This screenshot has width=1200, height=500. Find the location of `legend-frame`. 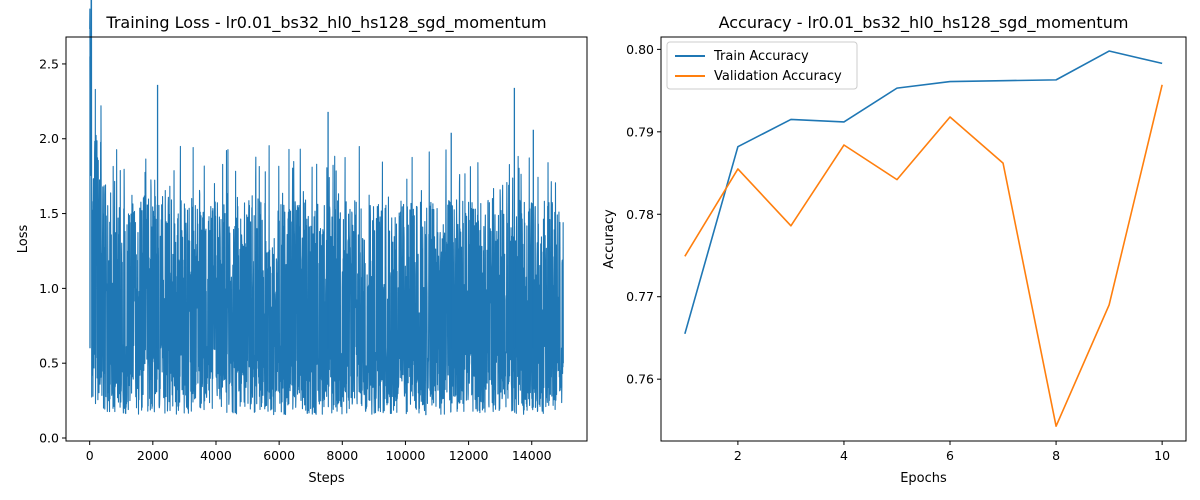

legend-frame is located at coordinates (762, 65).